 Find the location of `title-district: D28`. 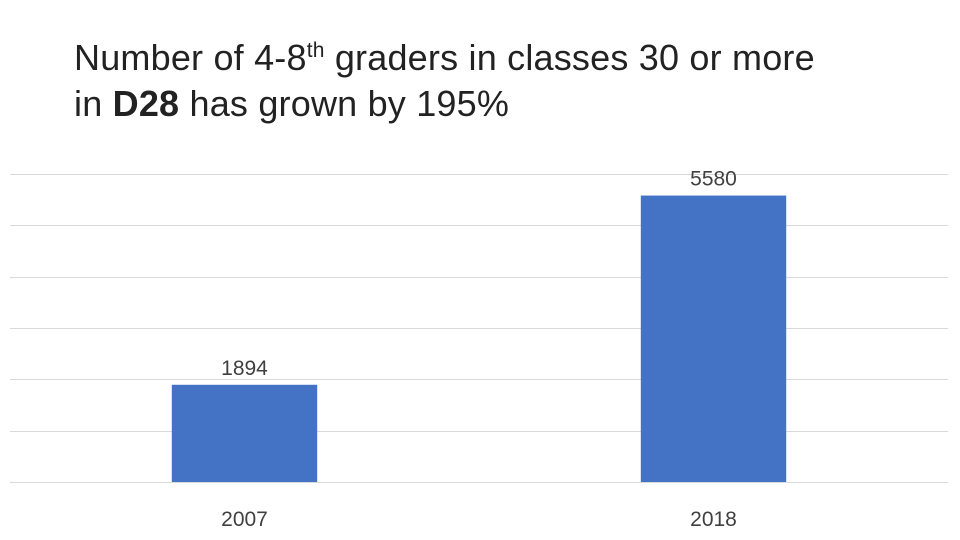

title-district: D28 is located at coordinates (146, 103).